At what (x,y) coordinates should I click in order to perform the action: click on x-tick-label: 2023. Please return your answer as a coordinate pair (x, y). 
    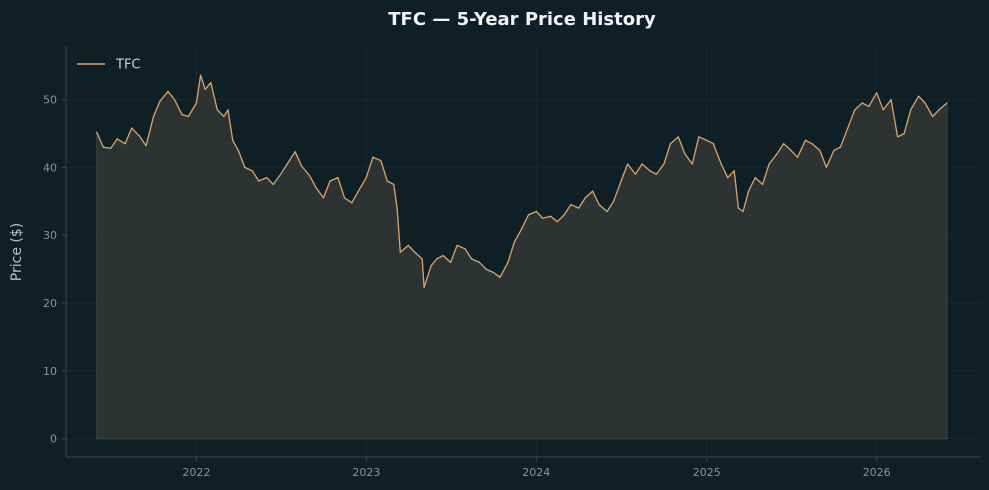
    Looking at the image, I should click on (366, 472).